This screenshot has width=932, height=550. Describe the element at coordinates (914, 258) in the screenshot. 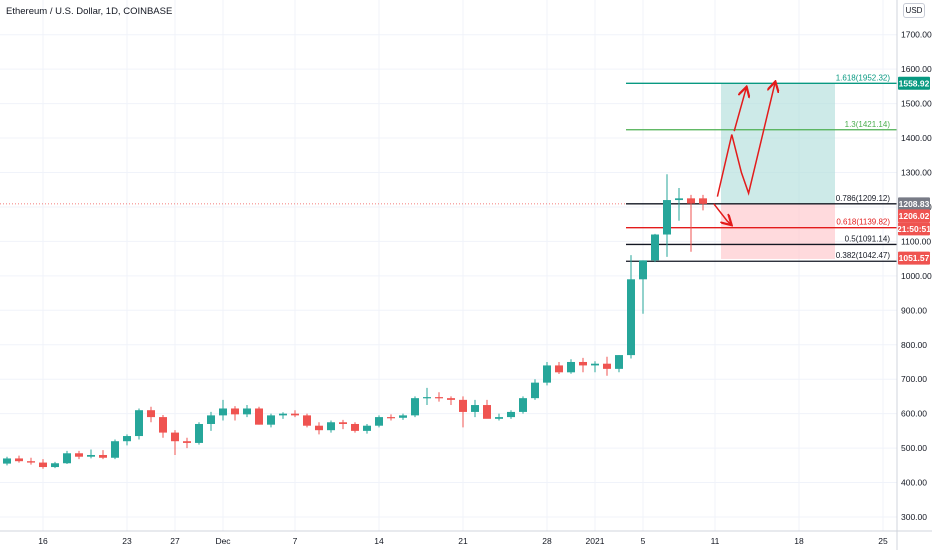

I see `price-badge-label: 1051.57` at that location.